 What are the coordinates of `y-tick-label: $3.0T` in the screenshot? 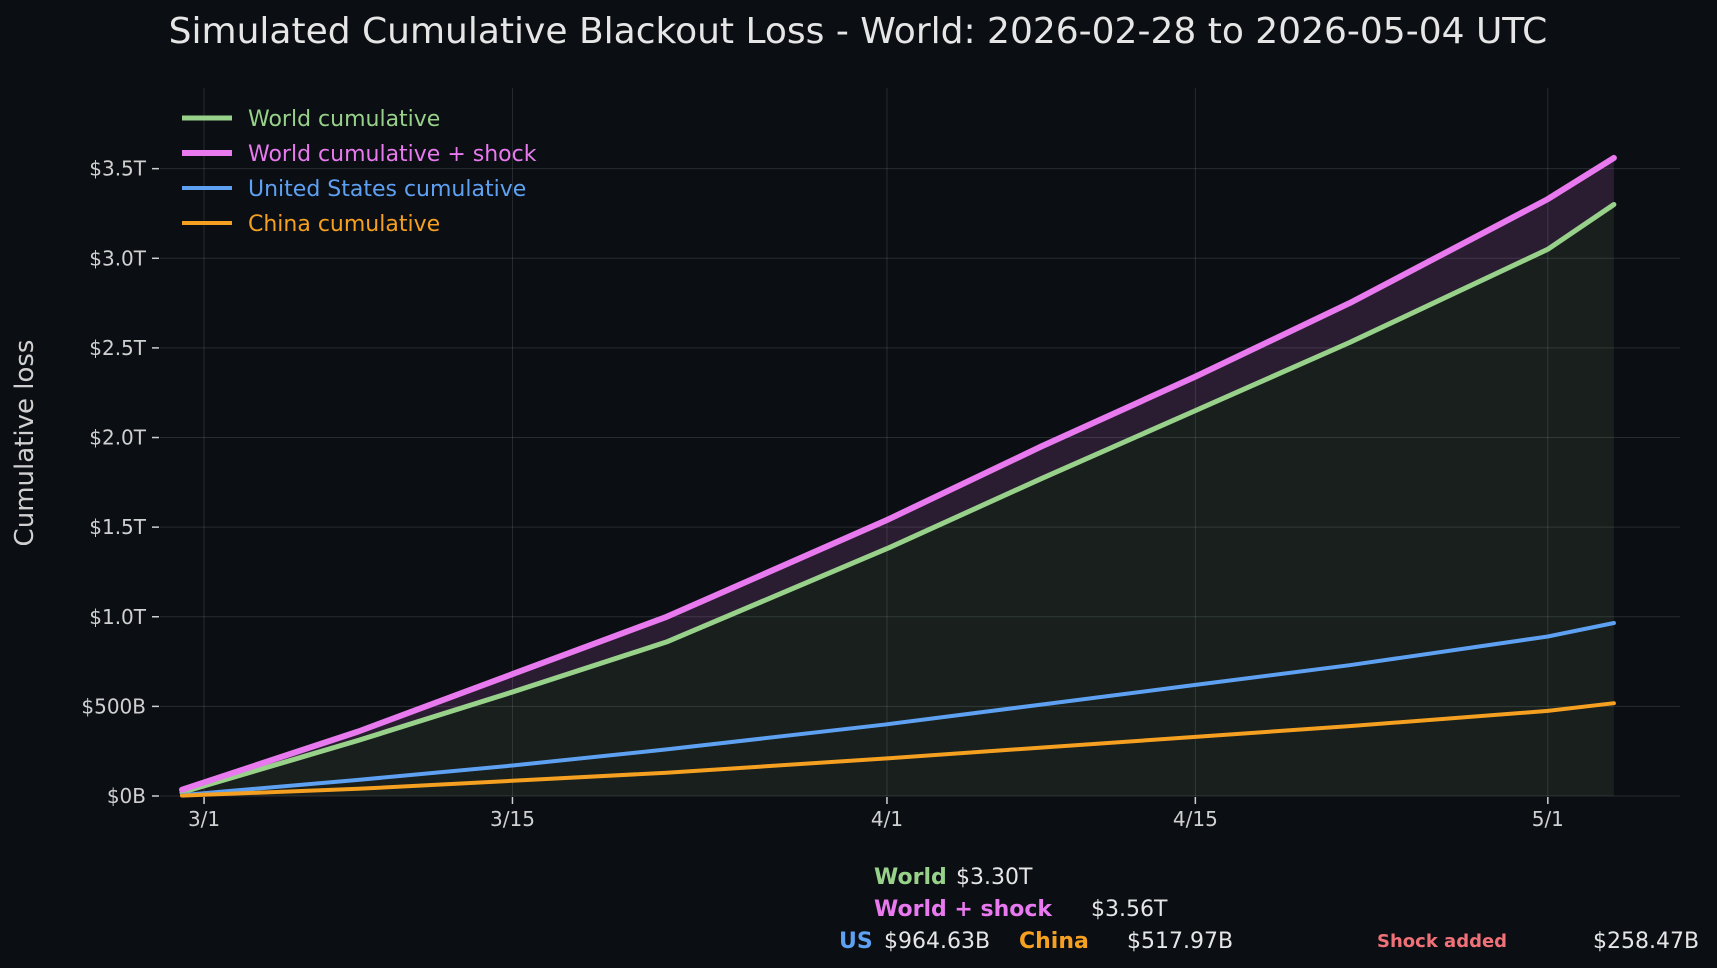 It's located at (118, 258).